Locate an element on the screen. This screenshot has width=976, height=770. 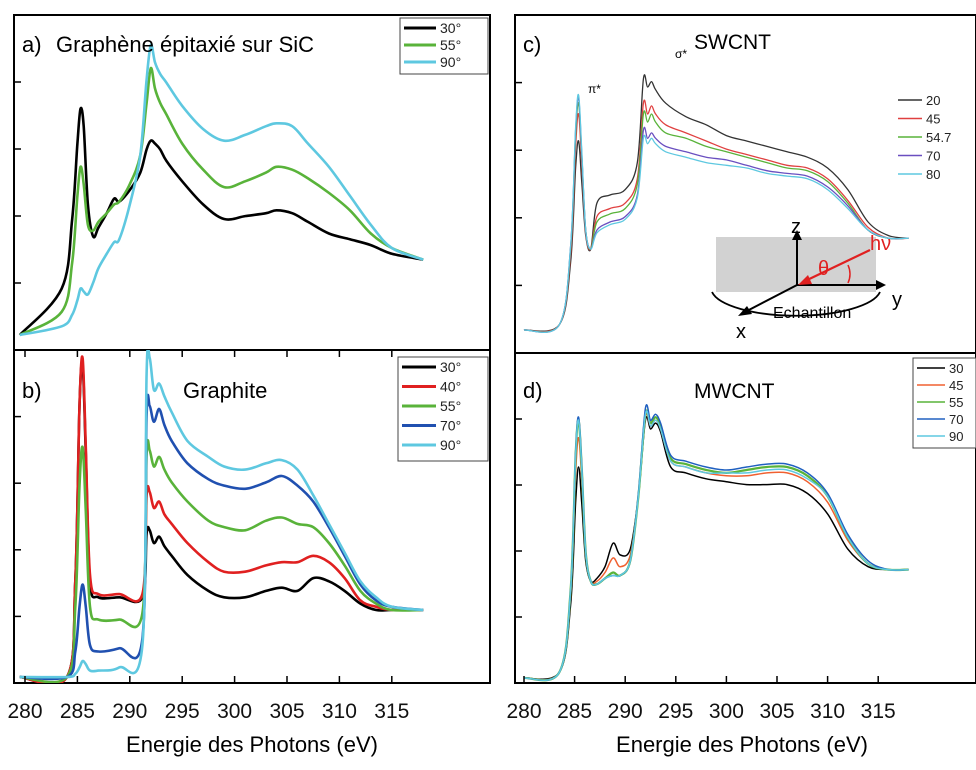
legend-box is located at coordinates (944, 403).